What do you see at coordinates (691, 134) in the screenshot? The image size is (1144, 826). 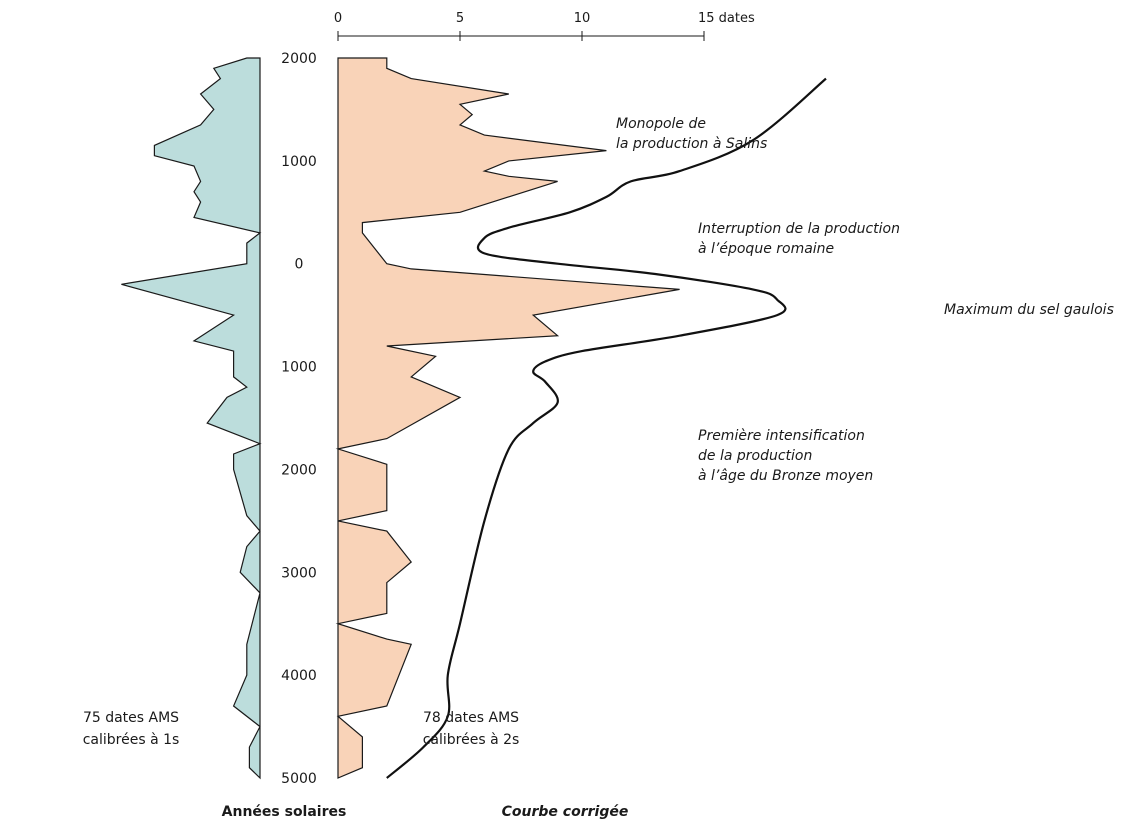 I see `annotation-1: Monopole de la production à Salins` at bounding box center [691, 134].